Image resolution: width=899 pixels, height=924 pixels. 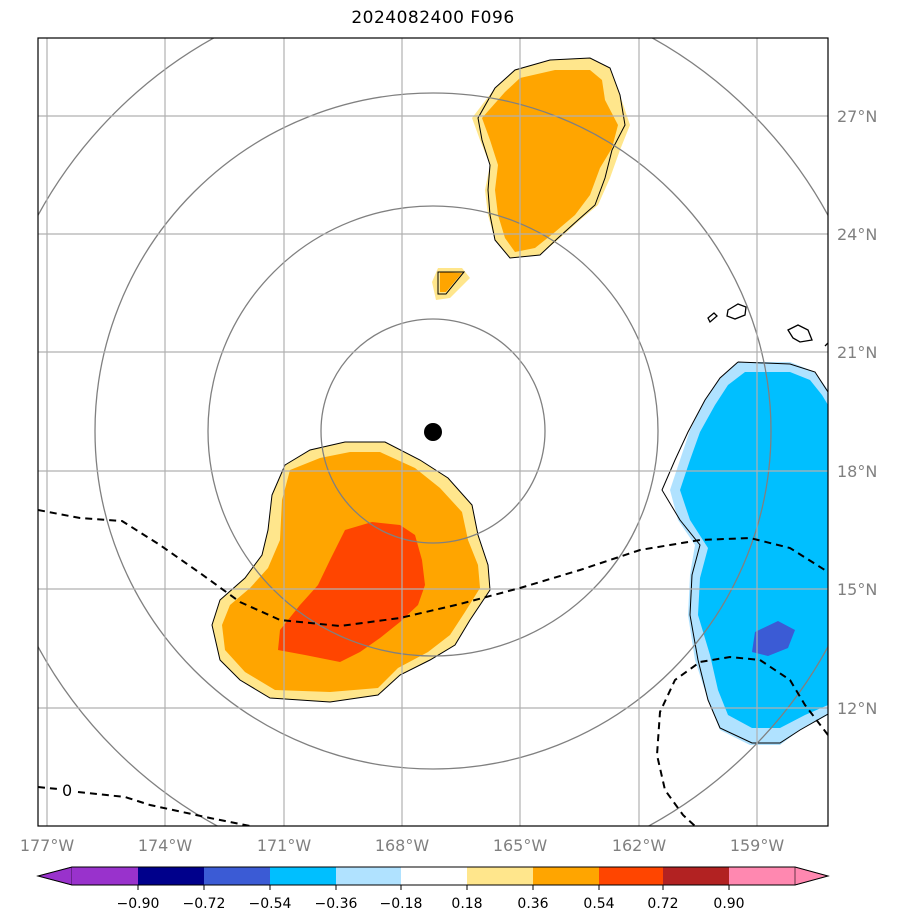 I want to click on colorbar-outline, so click(x=433, y=876).